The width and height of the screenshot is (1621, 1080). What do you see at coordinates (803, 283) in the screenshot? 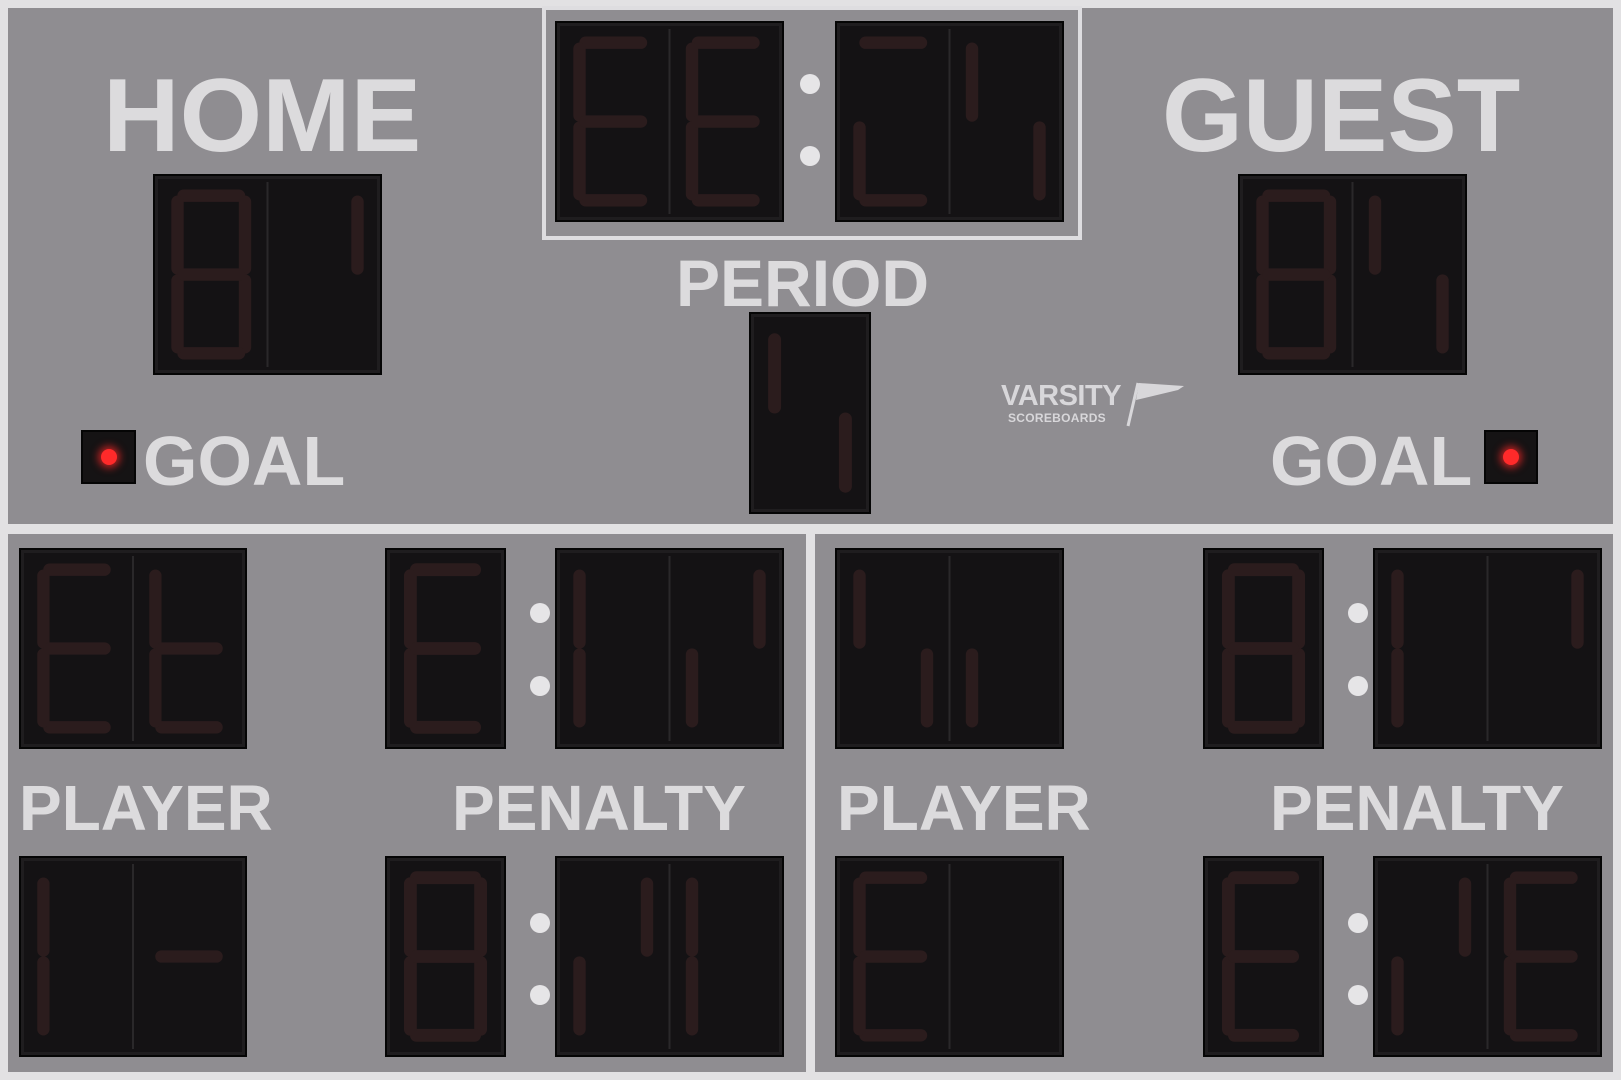
I see `period-label: PERIOD` at bounding box center [803, 283].